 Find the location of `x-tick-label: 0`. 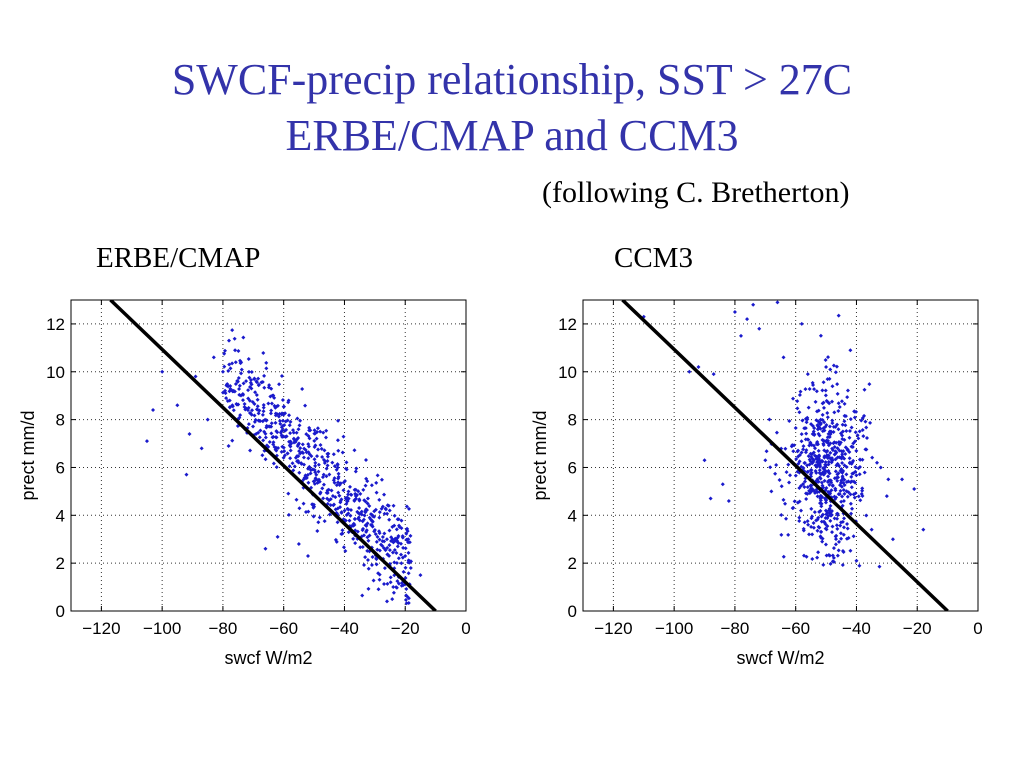

x-tick-label: 0 is located at coordinates (465, 628).